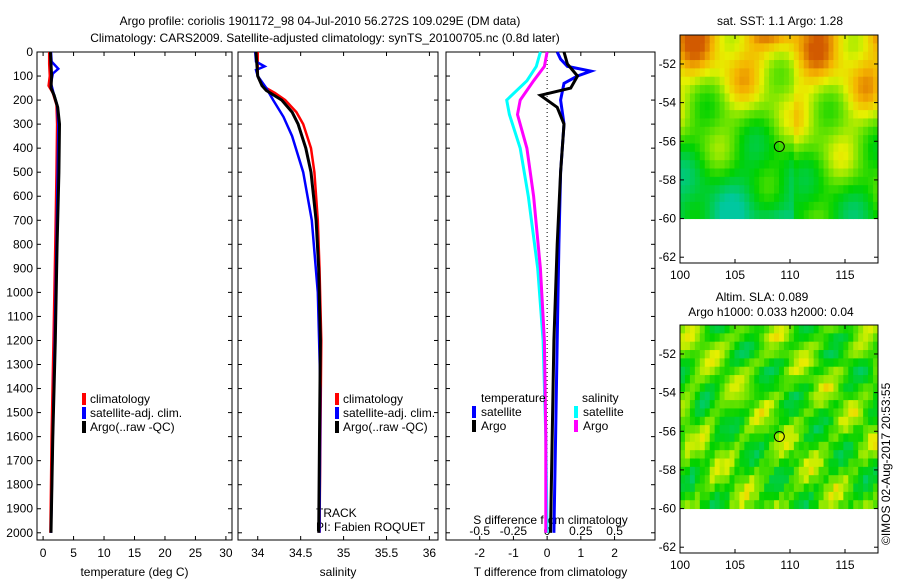 Image resolution: width=900 pixels, height=580 pixels. What do you see at coordinates (614, 553) in the screenshot?
I see `x-tick-label: 2` at bounding box center [614, 553].